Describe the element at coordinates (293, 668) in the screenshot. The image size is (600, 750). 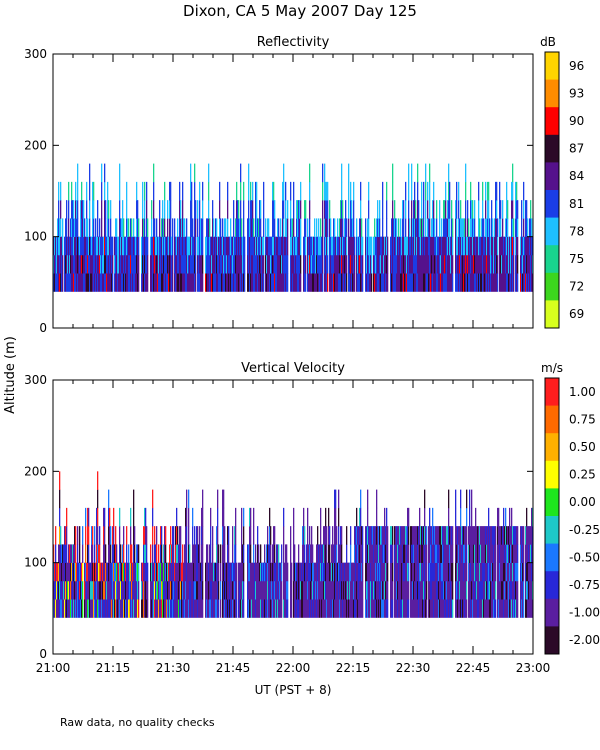
I see `x-tick-label: 22:00` at that location.